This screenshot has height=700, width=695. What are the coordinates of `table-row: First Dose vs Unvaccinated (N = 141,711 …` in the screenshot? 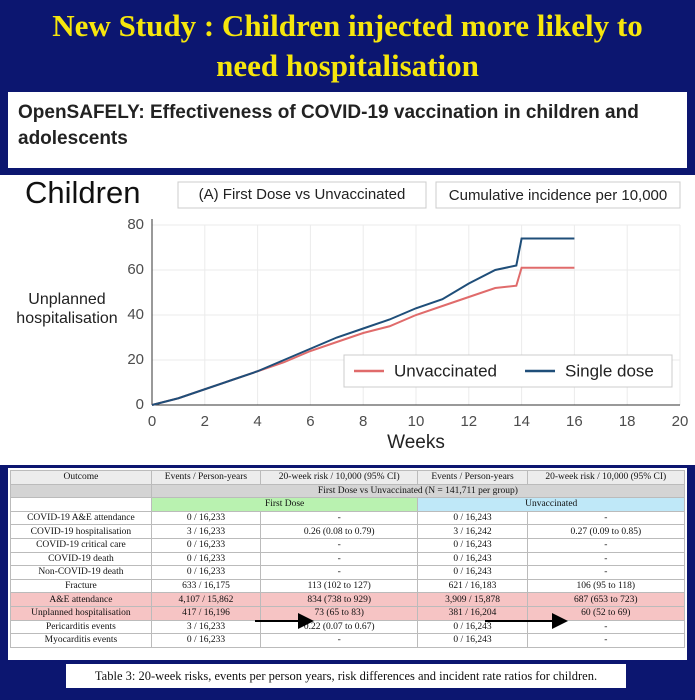 It's located at (348, 491).